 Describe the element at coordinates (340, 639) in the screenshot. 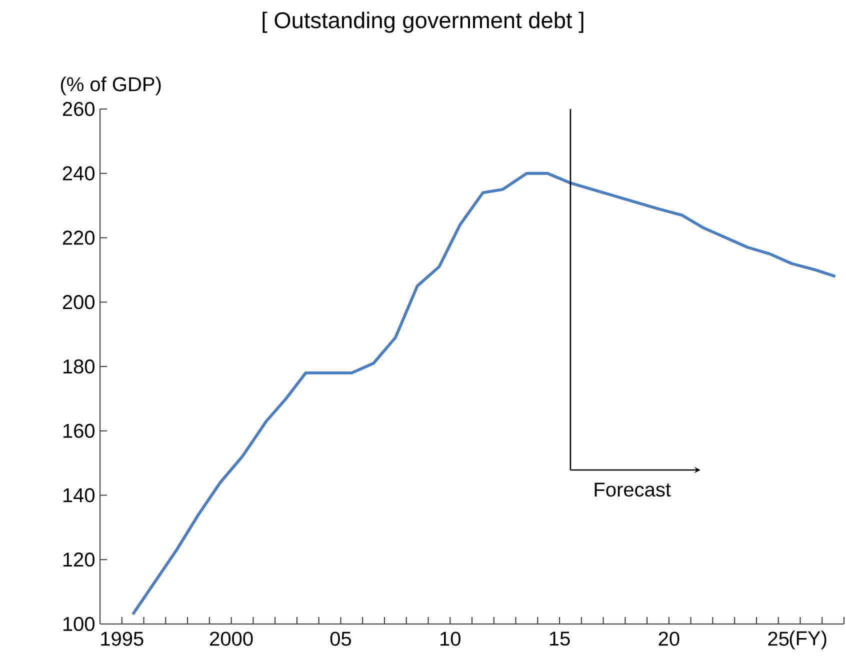

I see `x-tick-label: 05` at that location.